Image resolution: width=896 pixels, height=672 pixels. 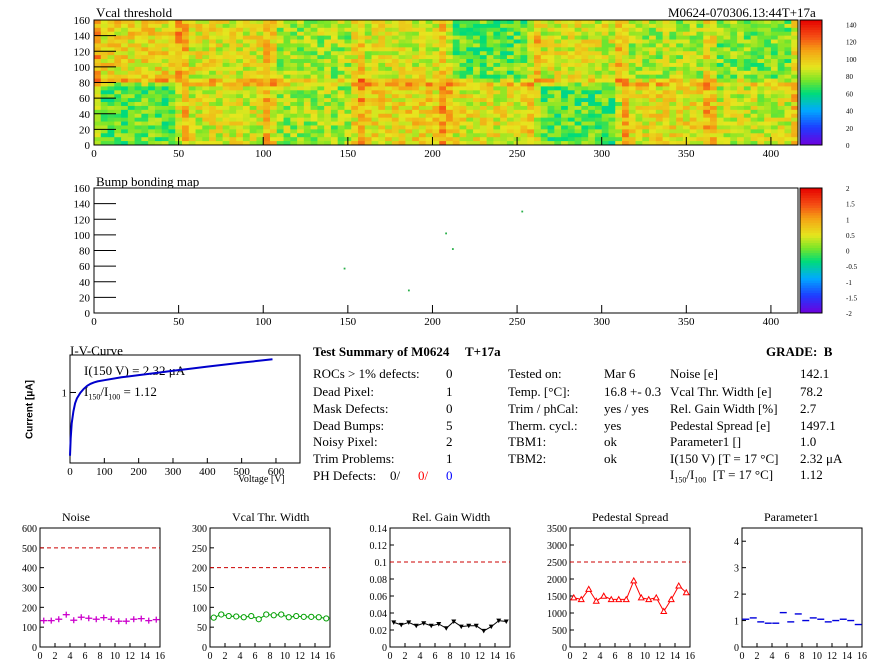 I want to click on gainwidth-point, so click(x=484, y=631).